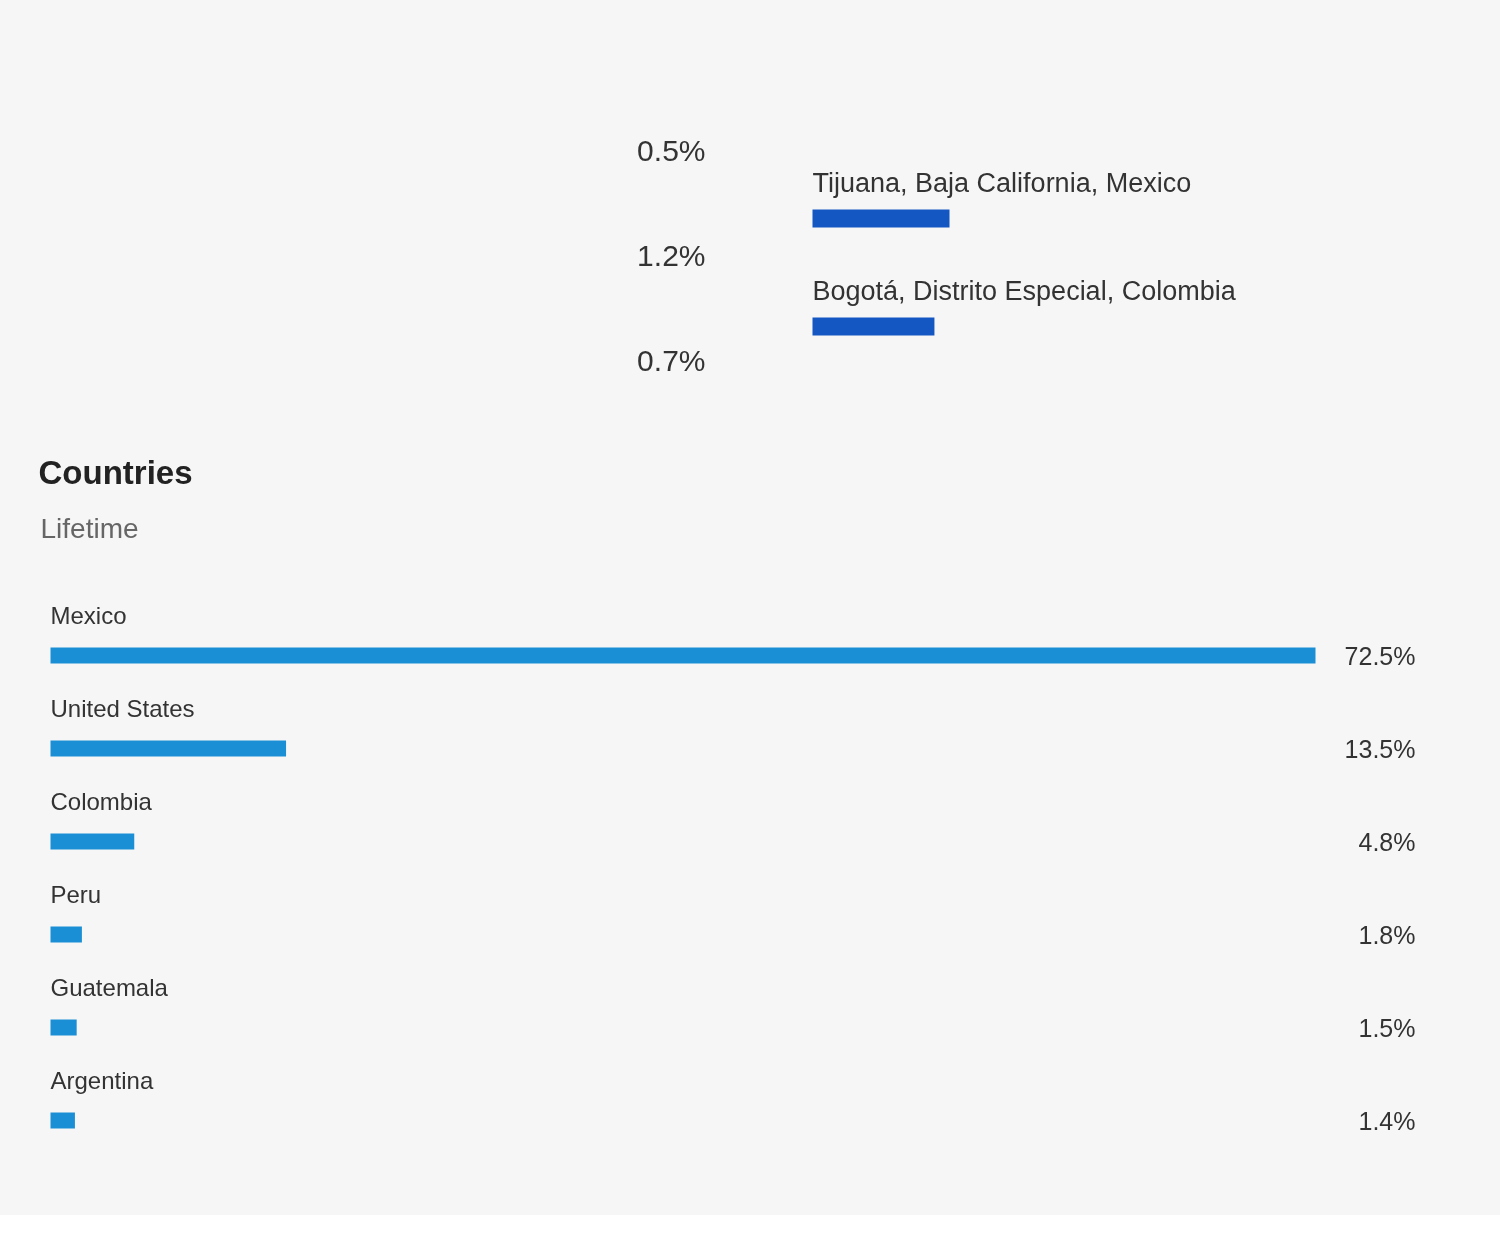 This screenshot has width=1500, height=1235. Describe the element at coordinates (671, 150) in the screenshot. I see `text: 0.5%` at that location.